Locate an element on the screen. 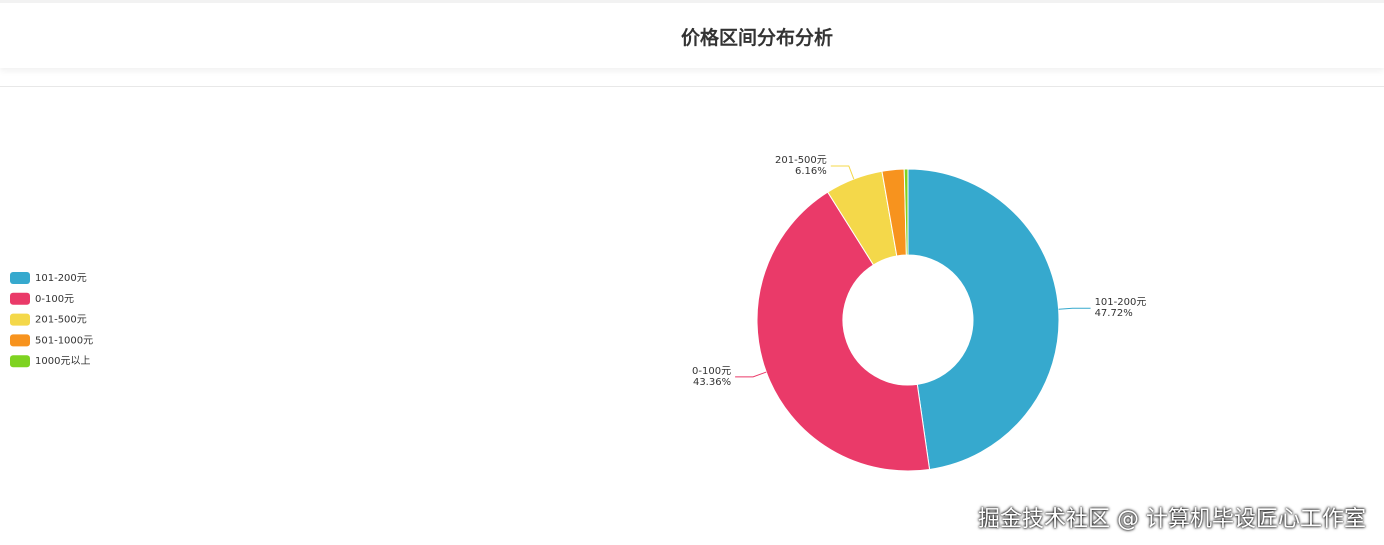 The width and height of the screenshot is (1384, 545). divider is located at coordinates (692, 86).